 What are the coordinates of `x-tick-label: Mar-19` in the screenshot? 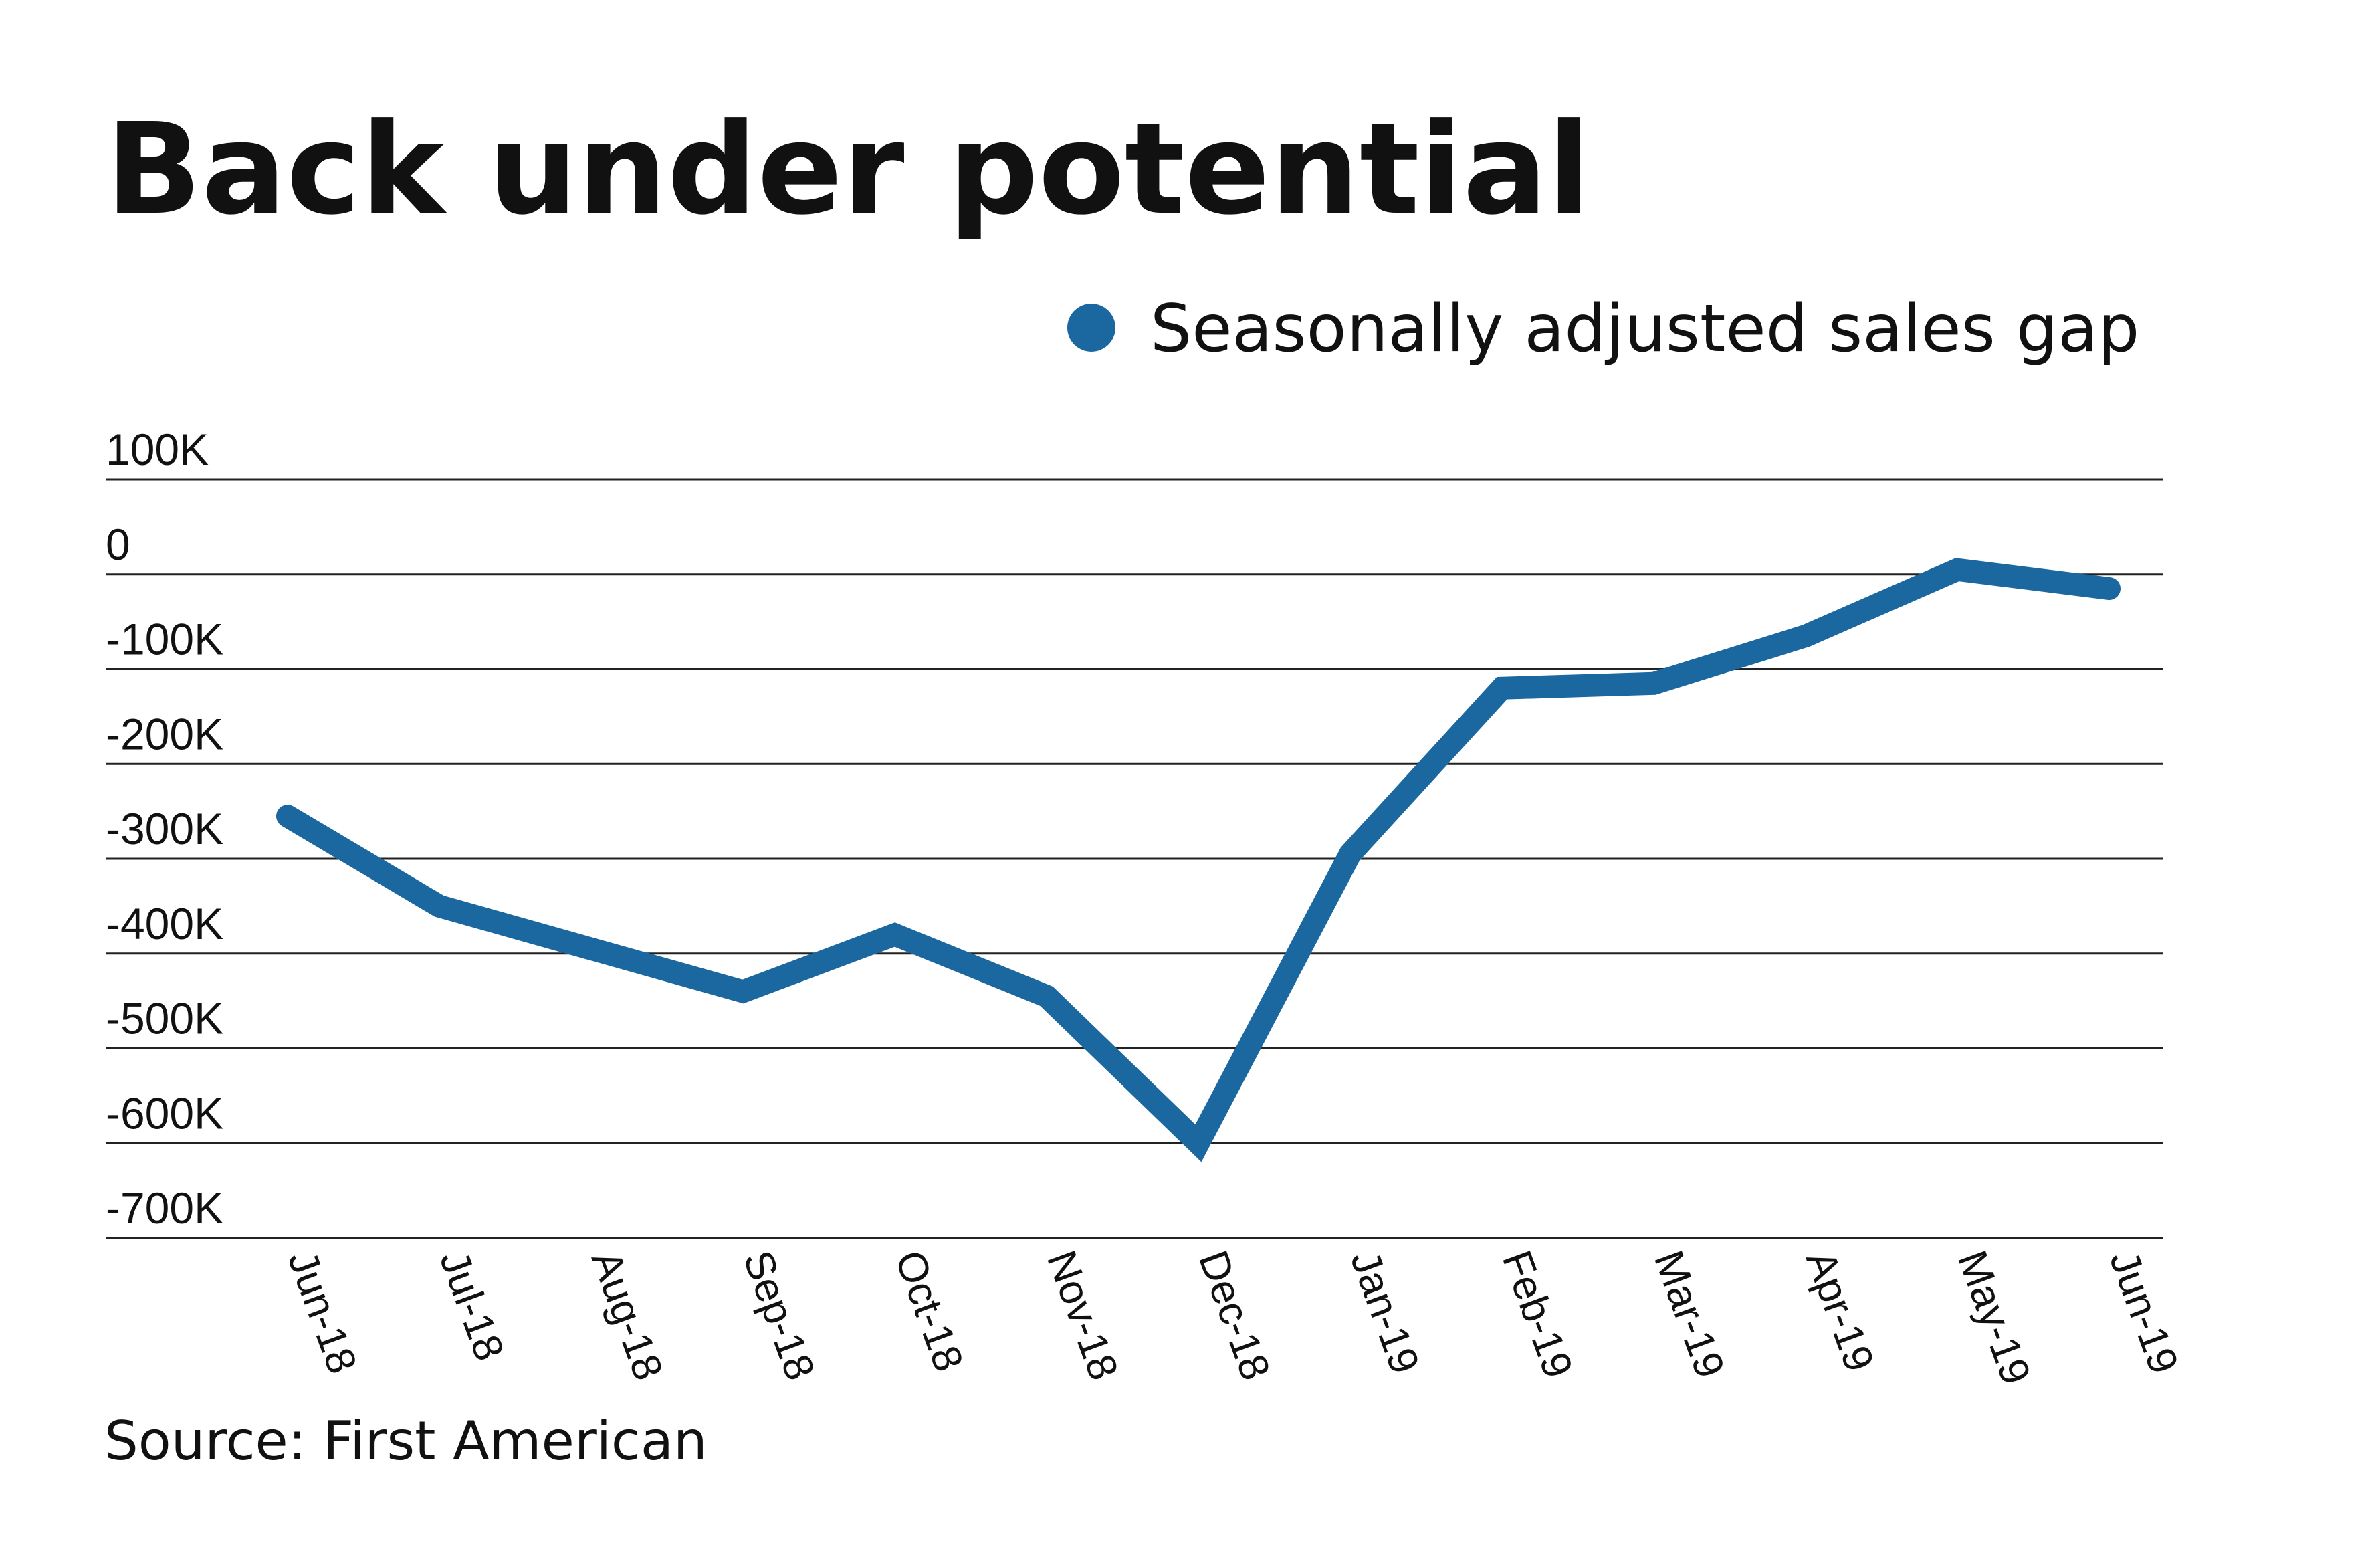 It's located at (1689, 1314).